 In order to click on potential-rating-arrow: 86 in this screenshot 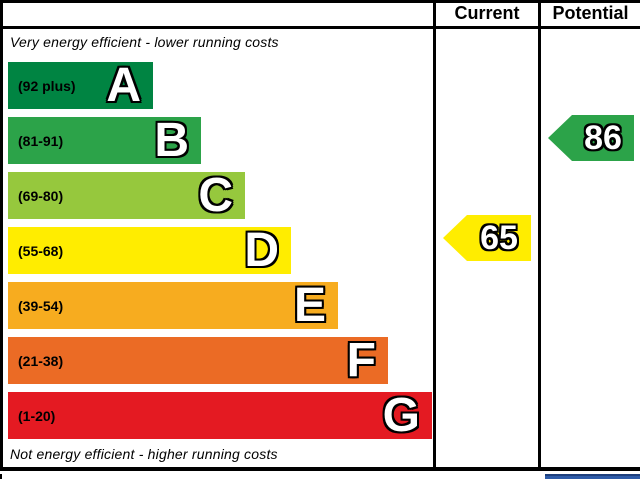, I will do `click(591, 138)`.